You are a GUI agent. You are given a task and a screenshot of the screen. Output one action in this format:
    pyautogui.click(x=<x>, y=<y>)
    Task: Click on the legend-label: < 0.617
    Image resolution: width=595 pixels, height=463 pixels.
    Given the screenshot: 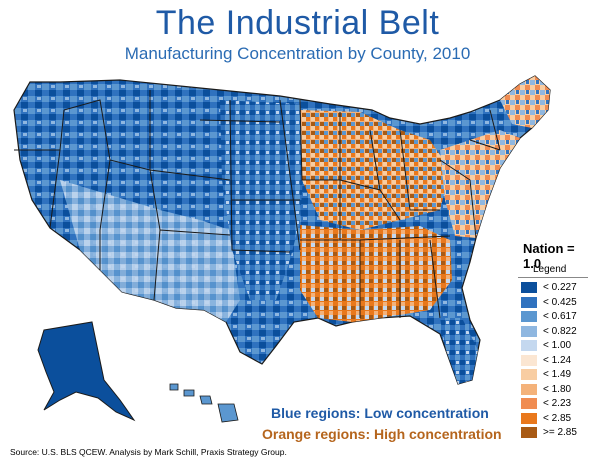 What is the action you would take?
    pyautogui.click(x=560, y=316)
    